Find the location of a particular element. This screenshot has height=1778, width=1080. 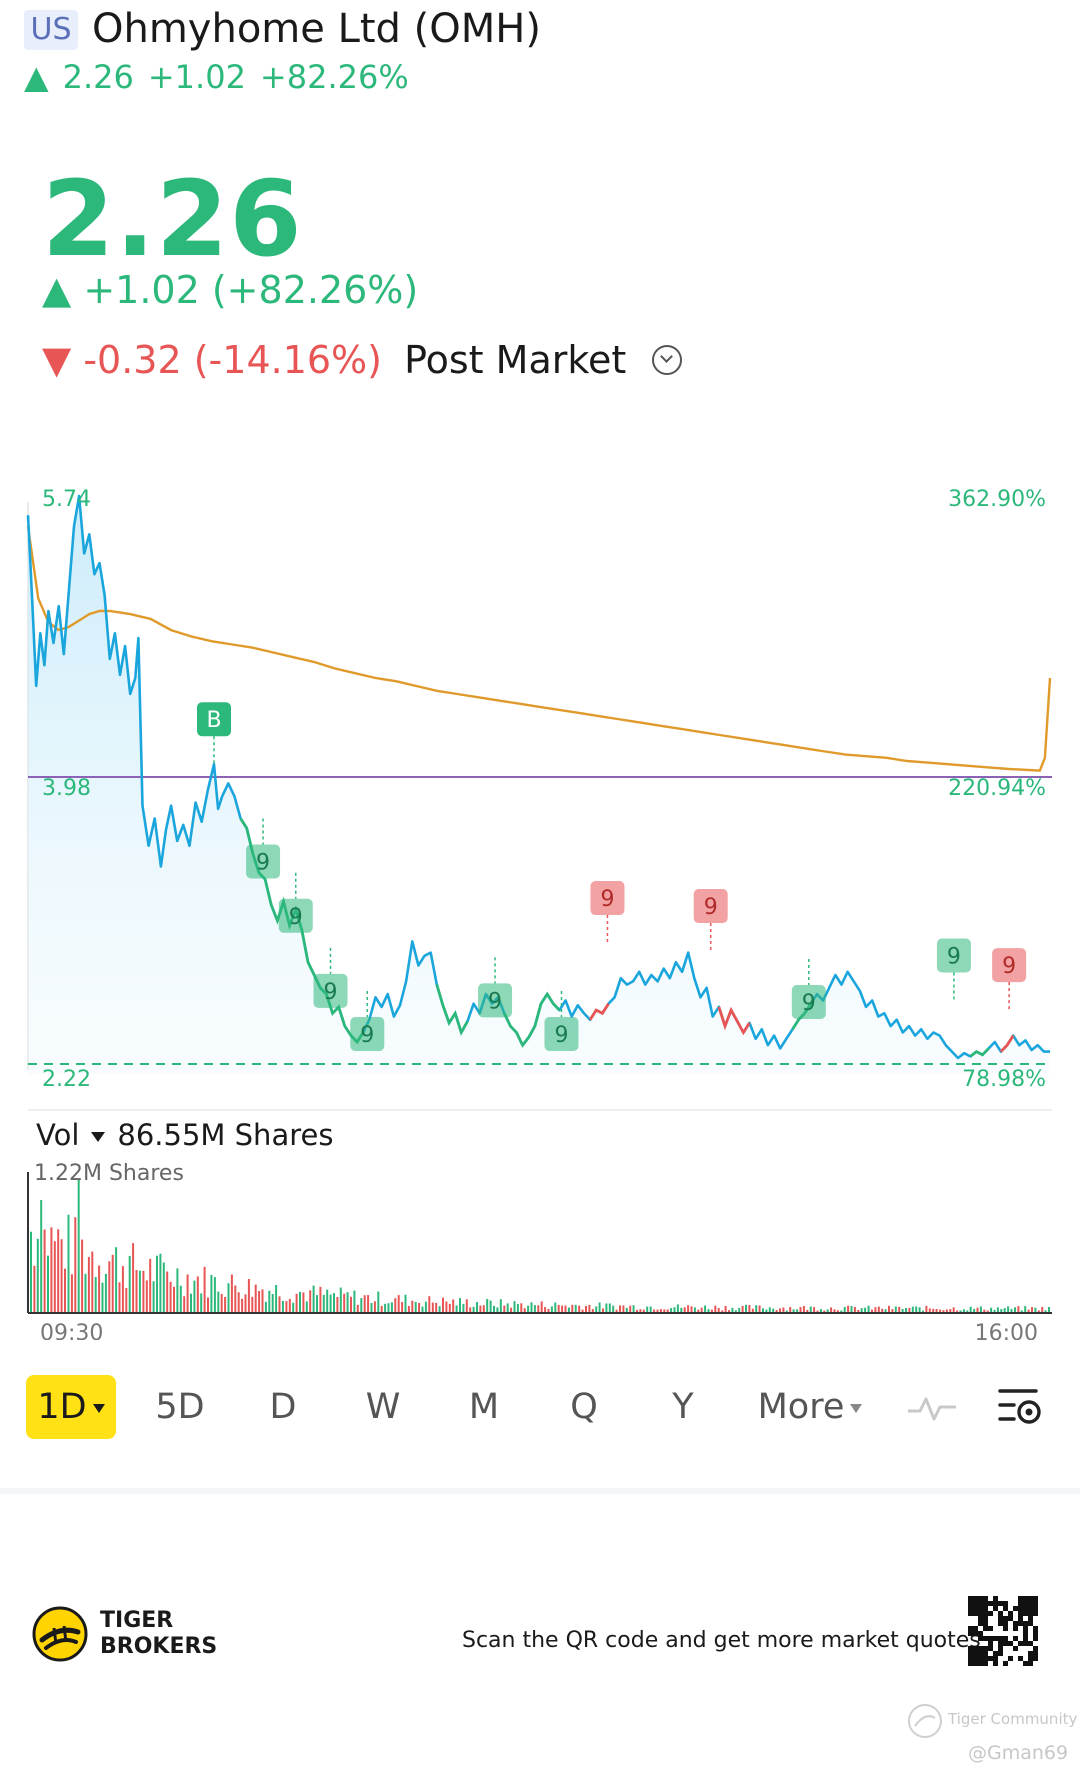

period-tab-w: W is located at coordinates (383, 1407).